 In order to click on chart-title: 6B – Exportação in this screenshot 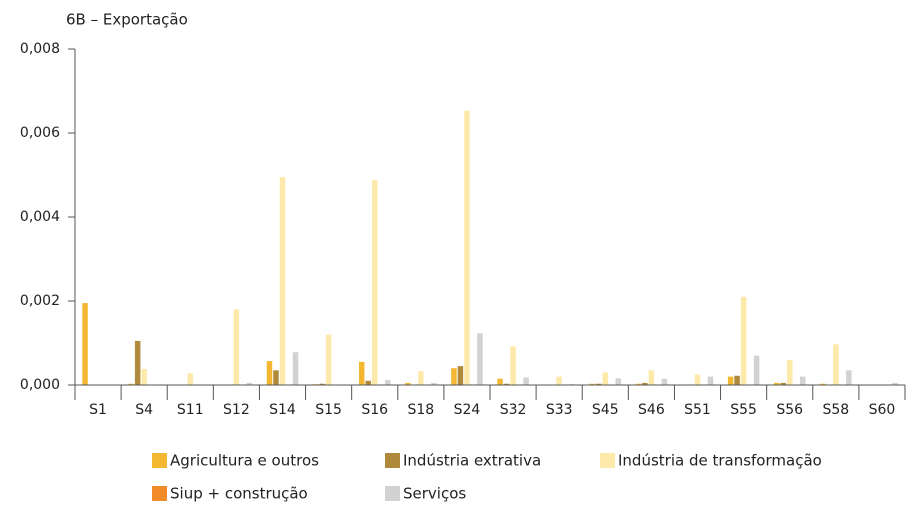, I will do `click(127, 20)`.